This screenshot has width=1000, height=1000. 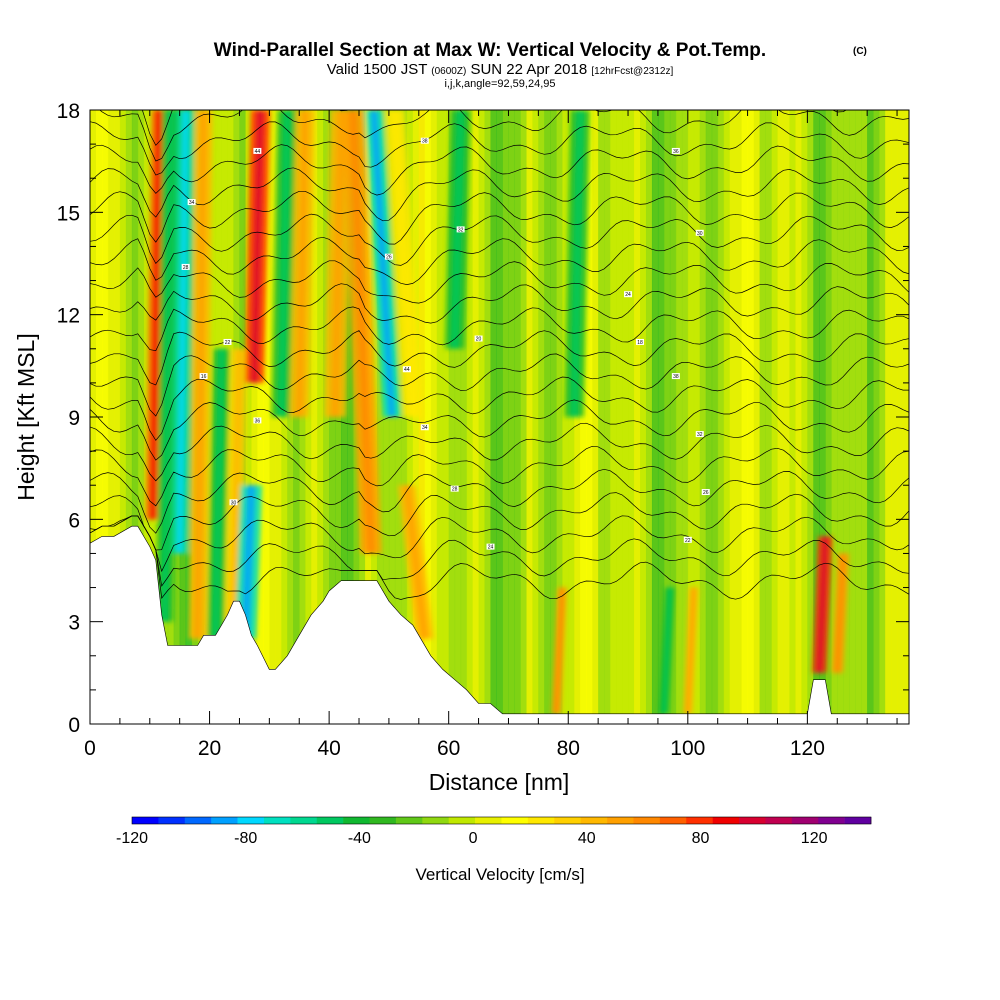 What do you see at coordinates (74, 418) in the screenshot?
I see `y-tick-label: 9` at bounding box center [74, 418].